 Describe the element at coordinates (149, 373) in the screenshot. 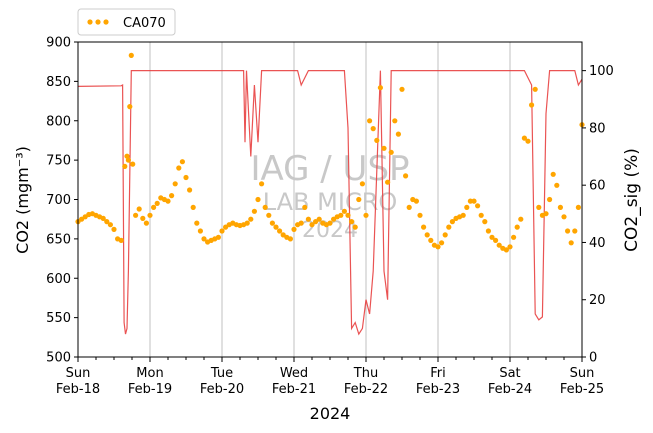

I see `x-tick-day: Mon` at that location.